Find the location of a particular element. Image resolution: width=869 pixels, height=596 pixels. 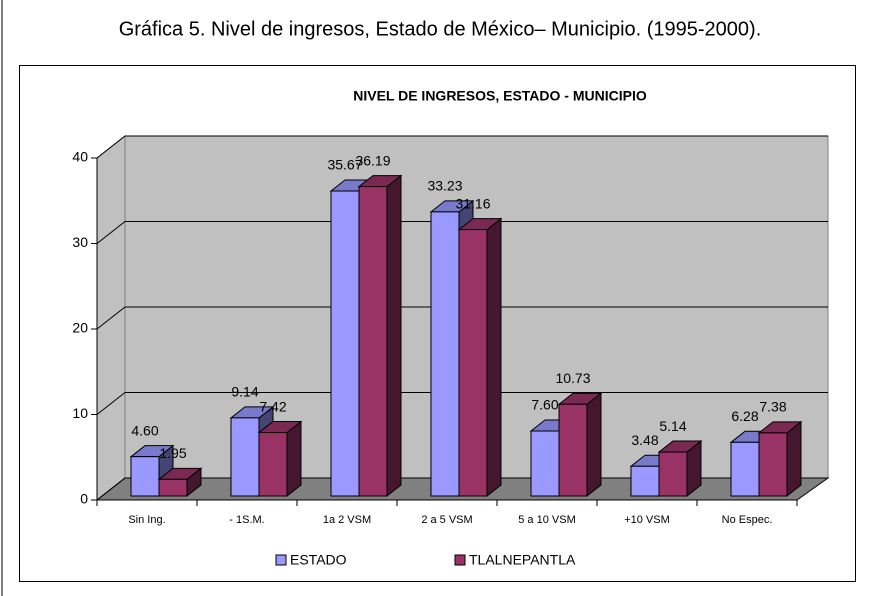

value-label: 10.73 is located at coordinates (572, 378).